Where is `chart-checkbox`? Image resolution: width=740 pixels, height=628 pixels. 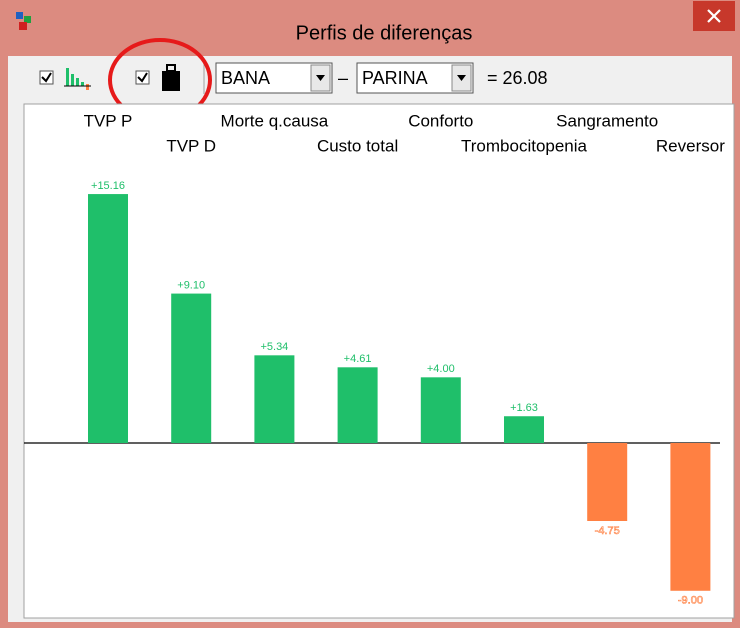 chart-checkbox is located at coordinates (46, 77).